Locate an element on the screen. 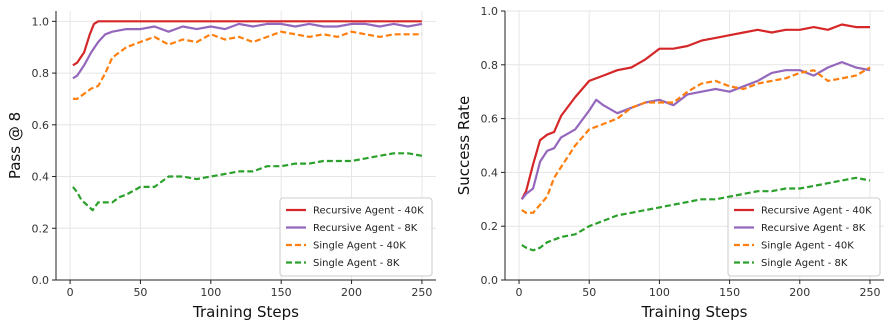 This screenshot has height=320, width=886. y-axis-label: Pass @ 8 is located at coordinates (15, 145).